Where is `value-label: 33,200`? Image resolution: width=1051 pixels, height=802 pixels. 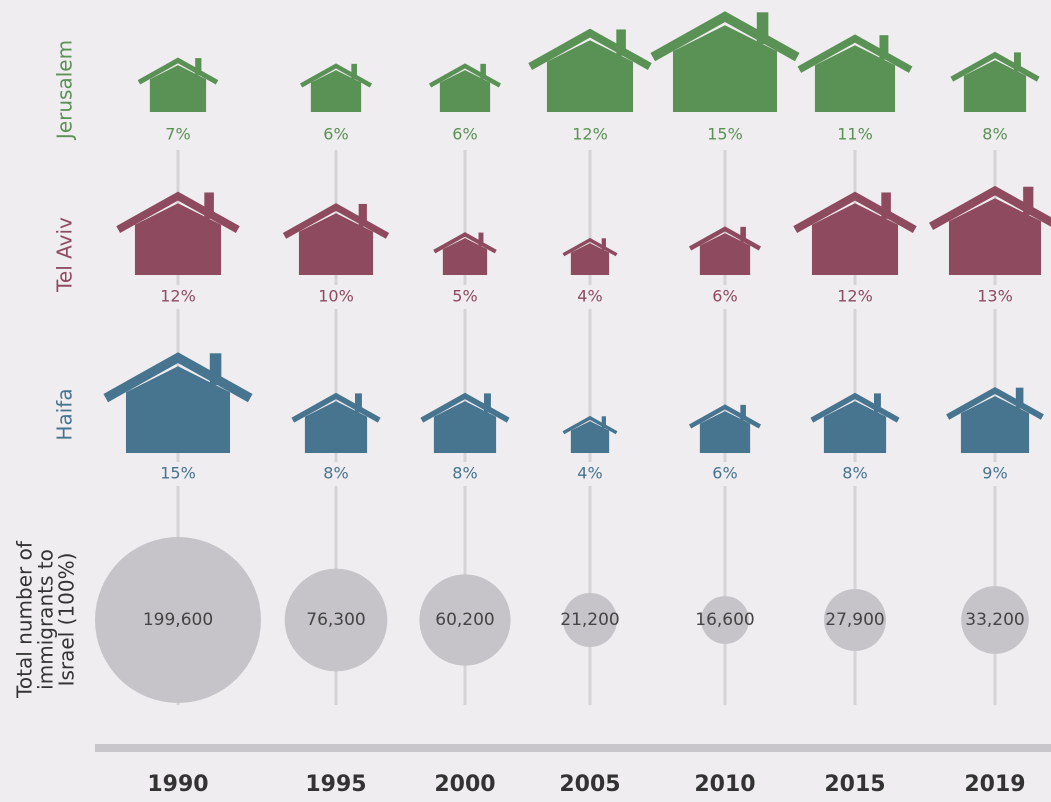 value-label: 33,200 is located at coordinates (994, 620).